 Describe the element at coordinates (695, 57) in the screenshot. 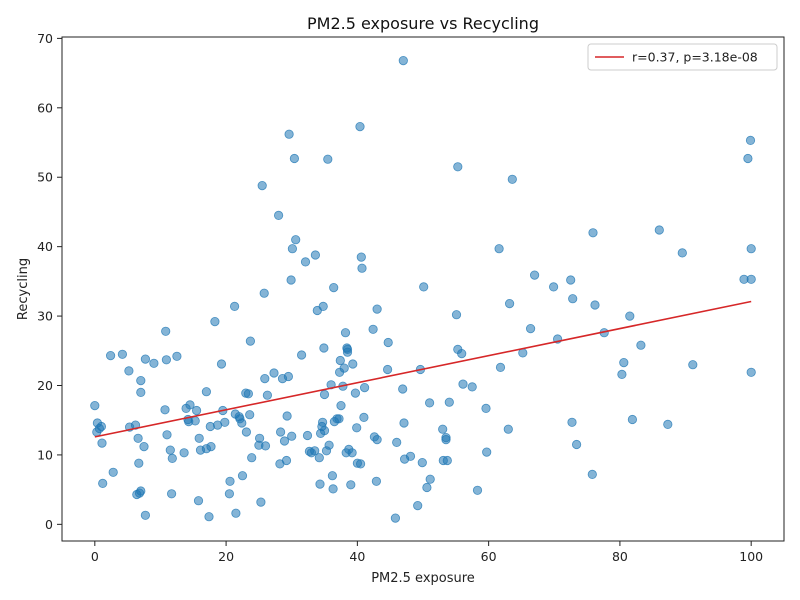

I see `legend-label: r=0.37, p=3.18e-08` at that location.